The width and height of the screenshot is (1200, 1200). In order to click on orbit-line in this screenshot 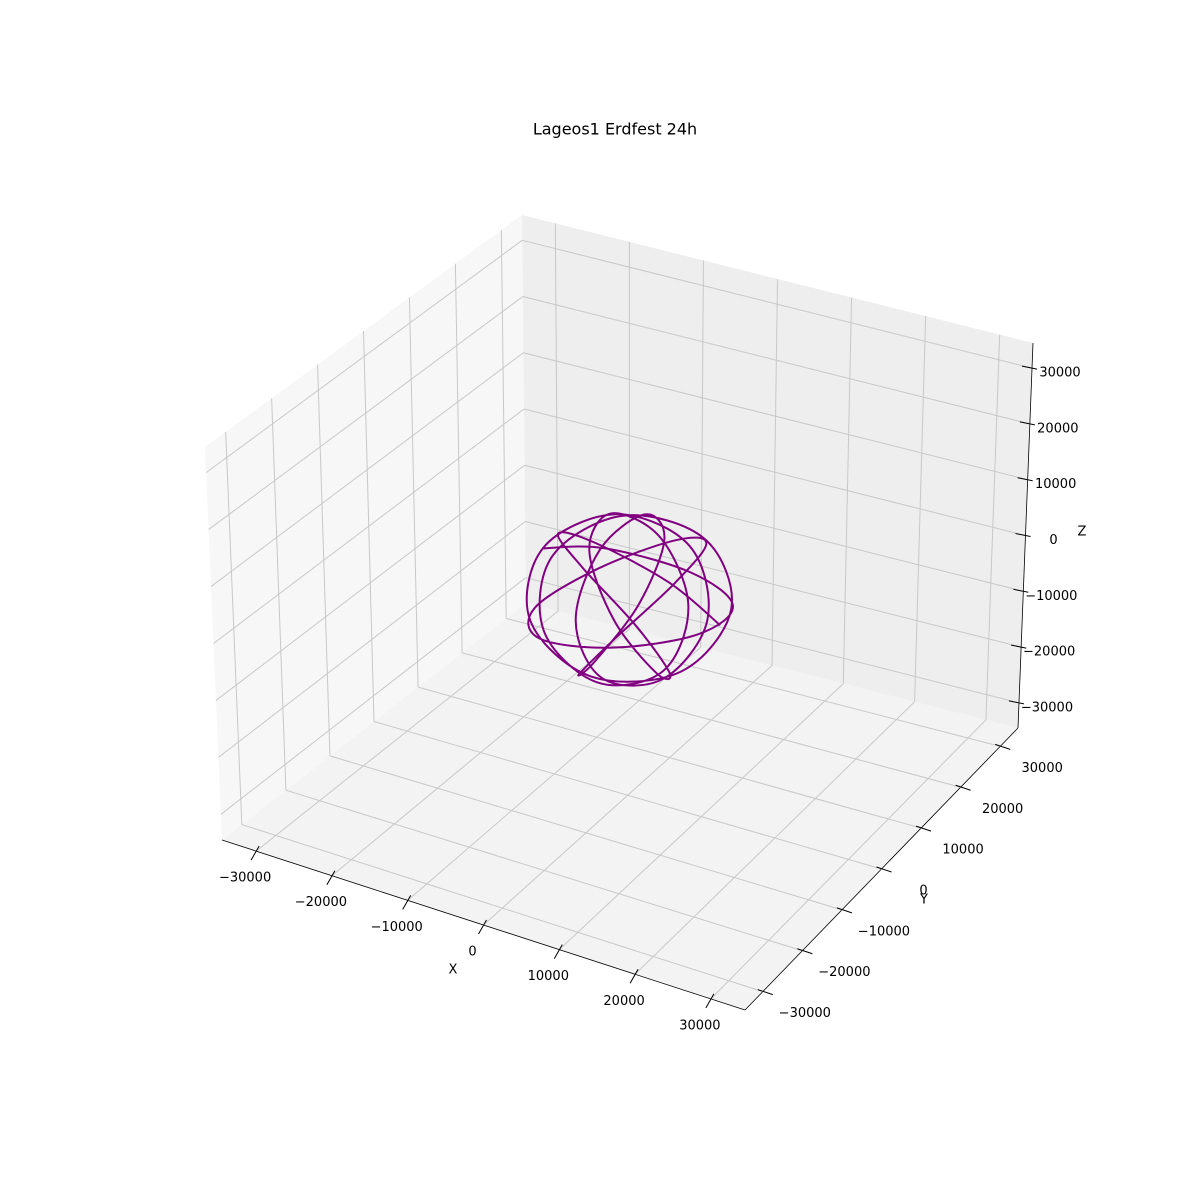, I will do `click(629, 599)`.